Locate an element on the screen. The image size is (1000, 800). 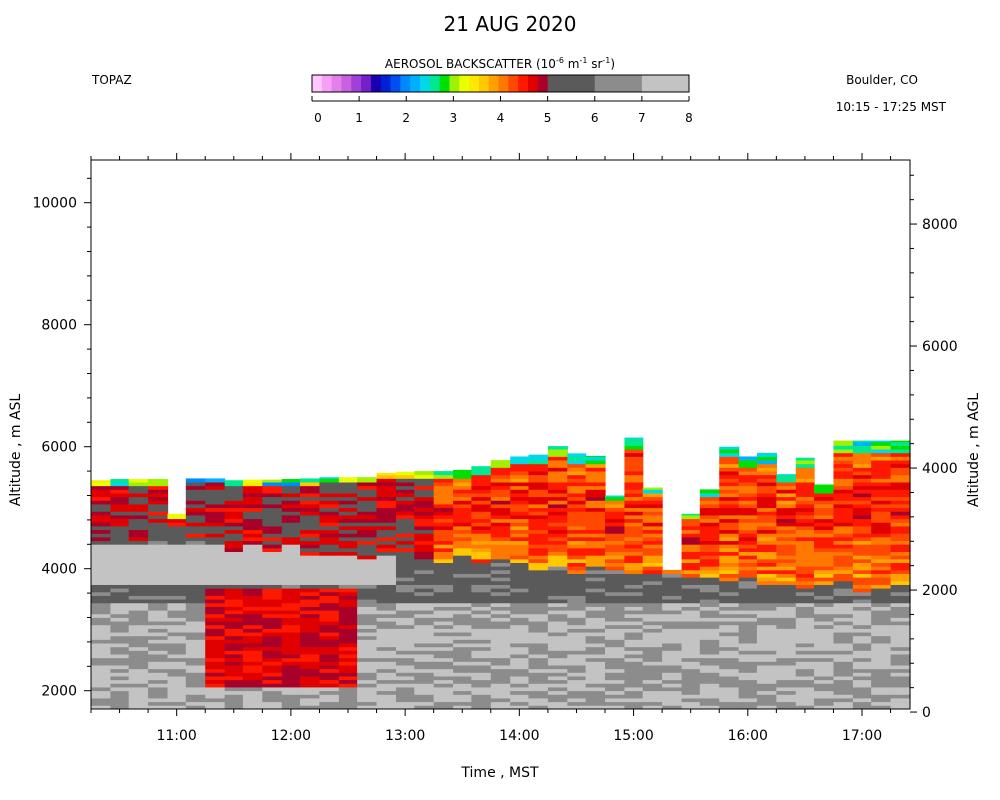
x-tick-label: 14:00 is located at coordinates (519, 736).